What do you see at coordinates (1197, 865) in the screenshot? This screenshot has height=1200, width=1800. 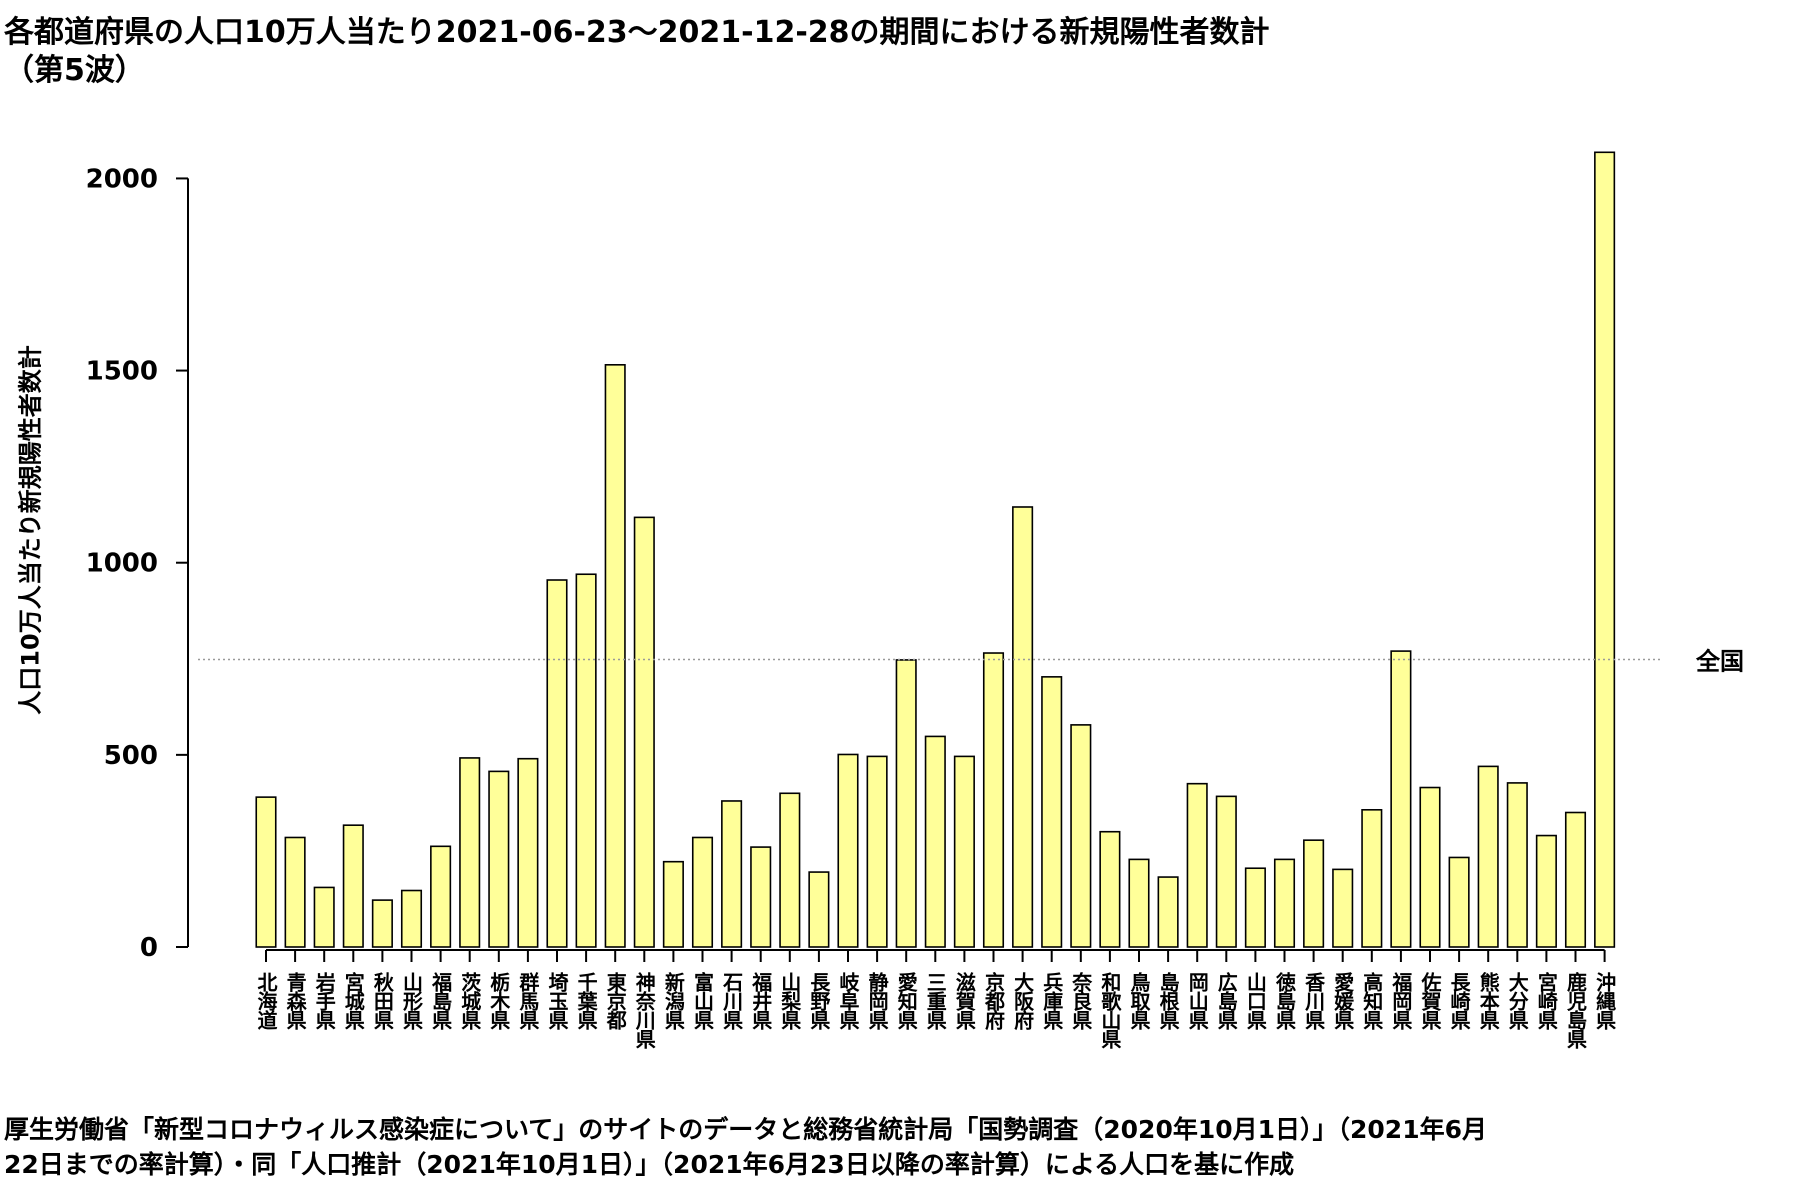 I see `bar-岡山県` at bounding box center [1197, 865].